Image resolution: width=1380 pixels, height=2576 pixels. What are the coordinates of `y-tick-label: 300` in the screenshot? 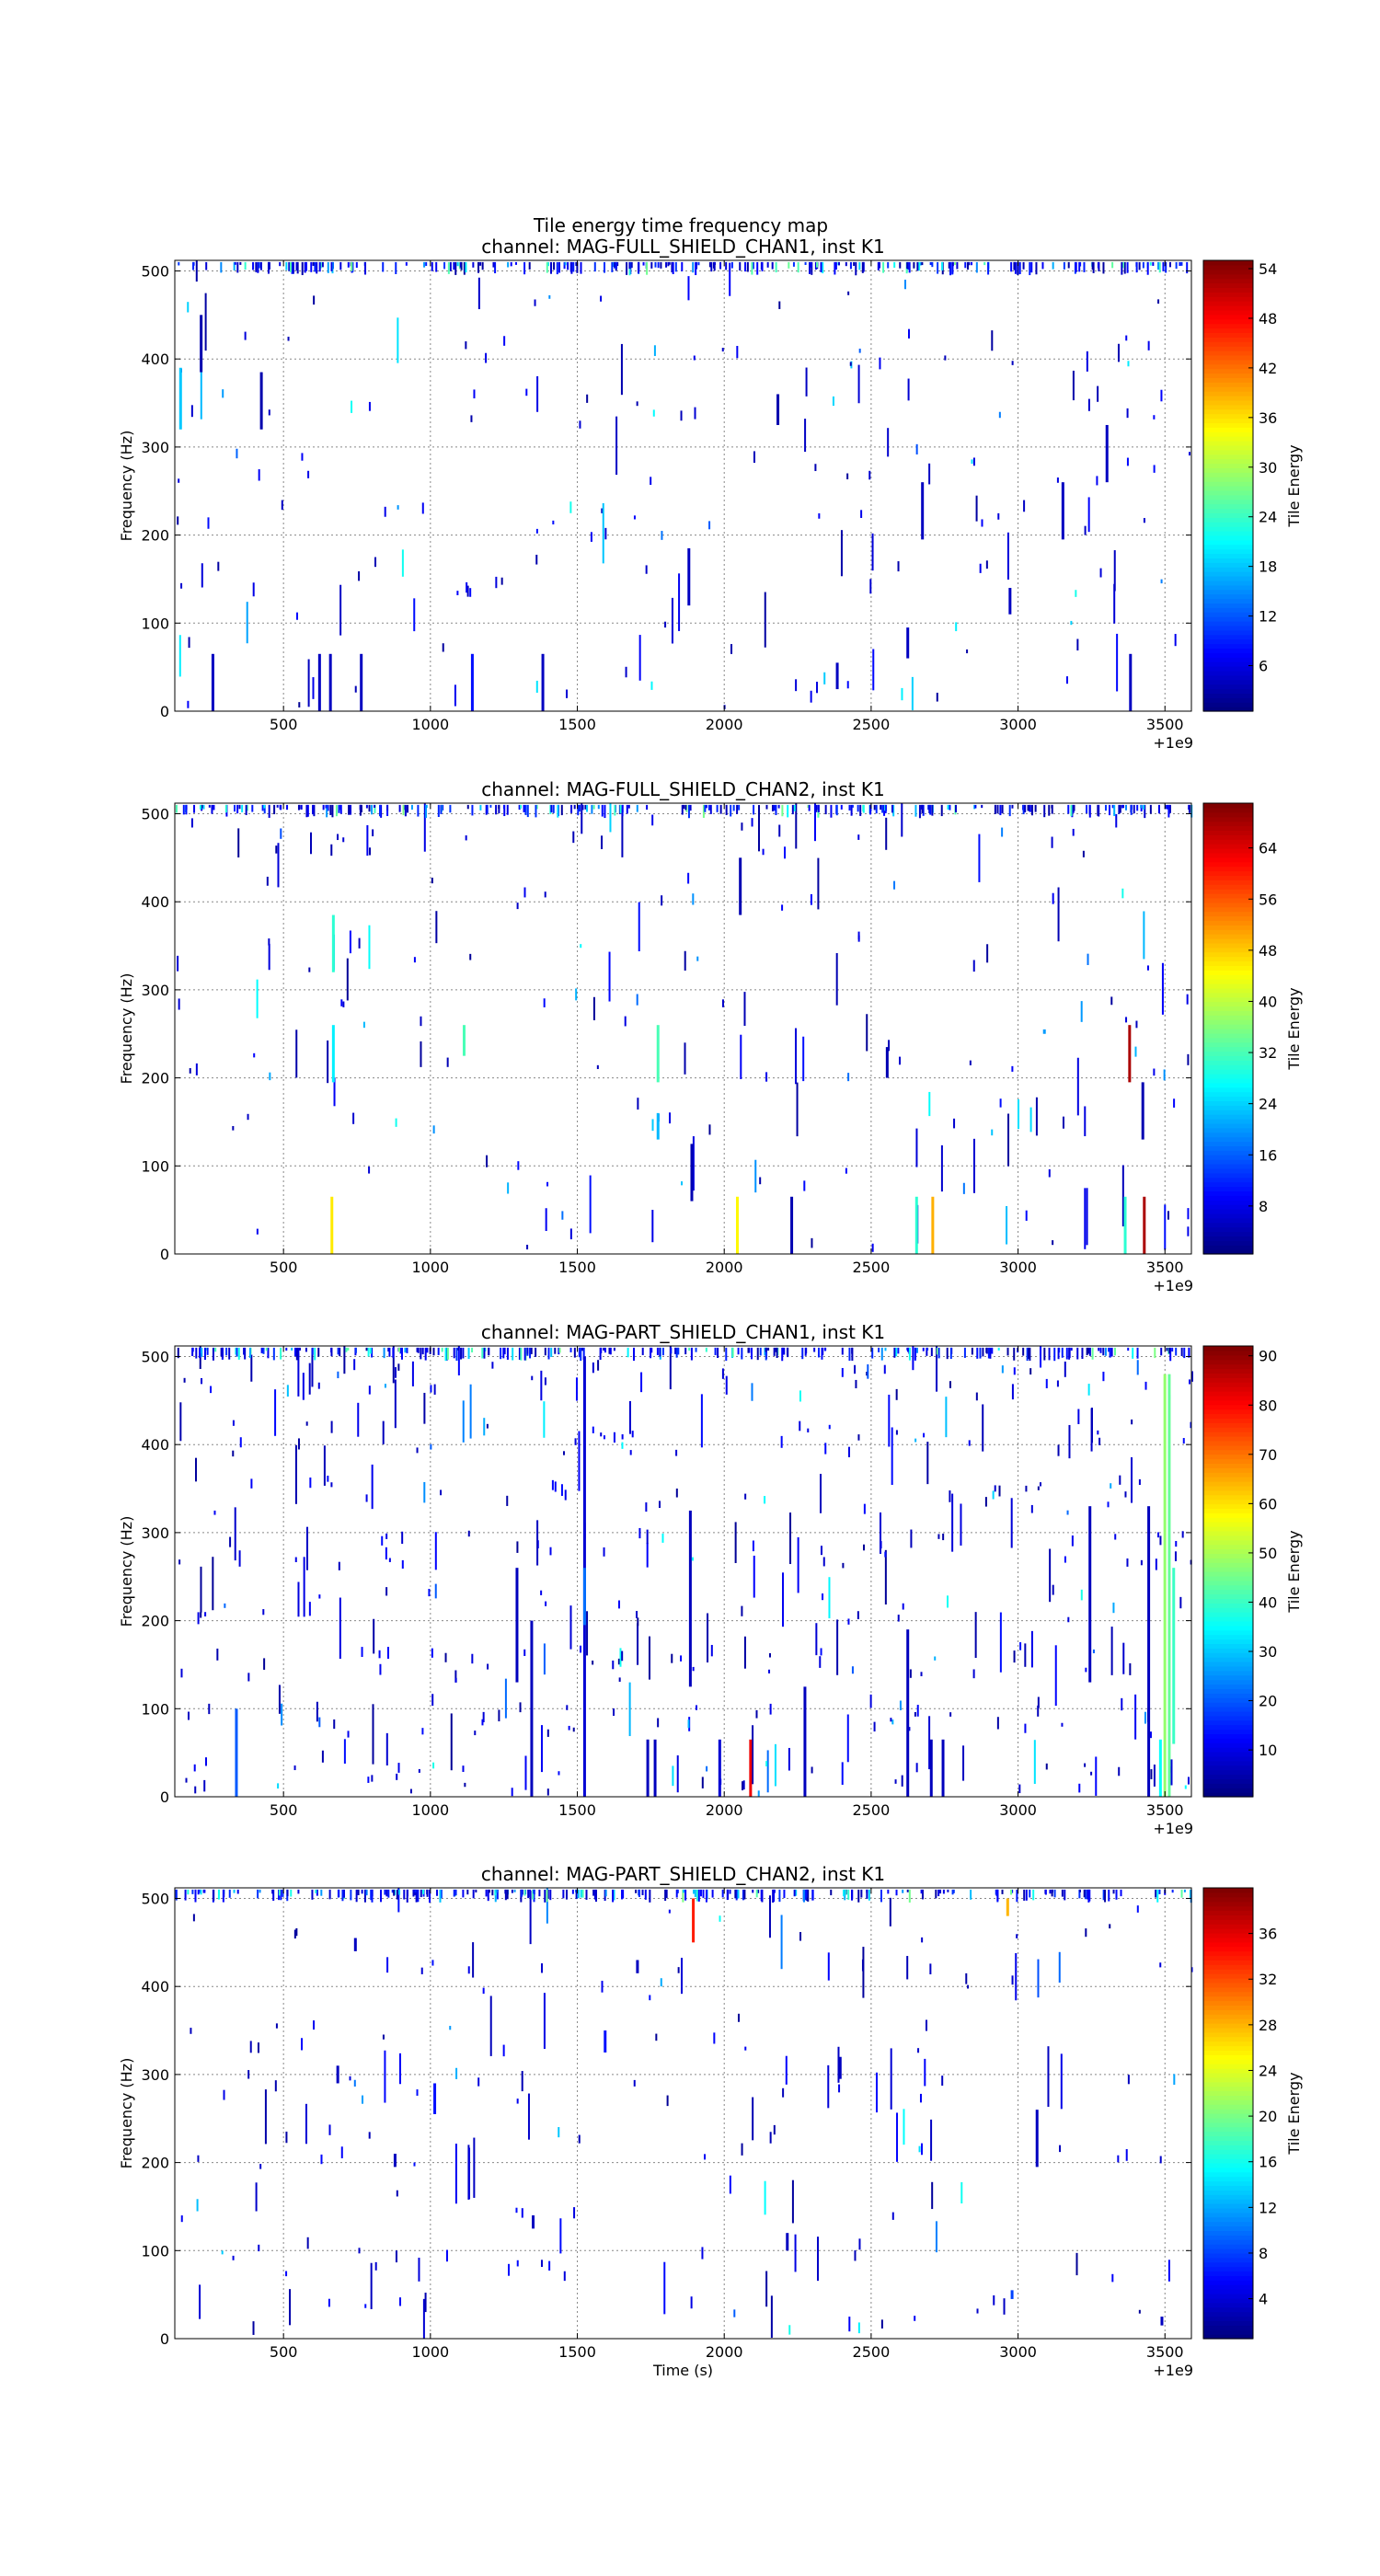 It's located at (155, 2075).